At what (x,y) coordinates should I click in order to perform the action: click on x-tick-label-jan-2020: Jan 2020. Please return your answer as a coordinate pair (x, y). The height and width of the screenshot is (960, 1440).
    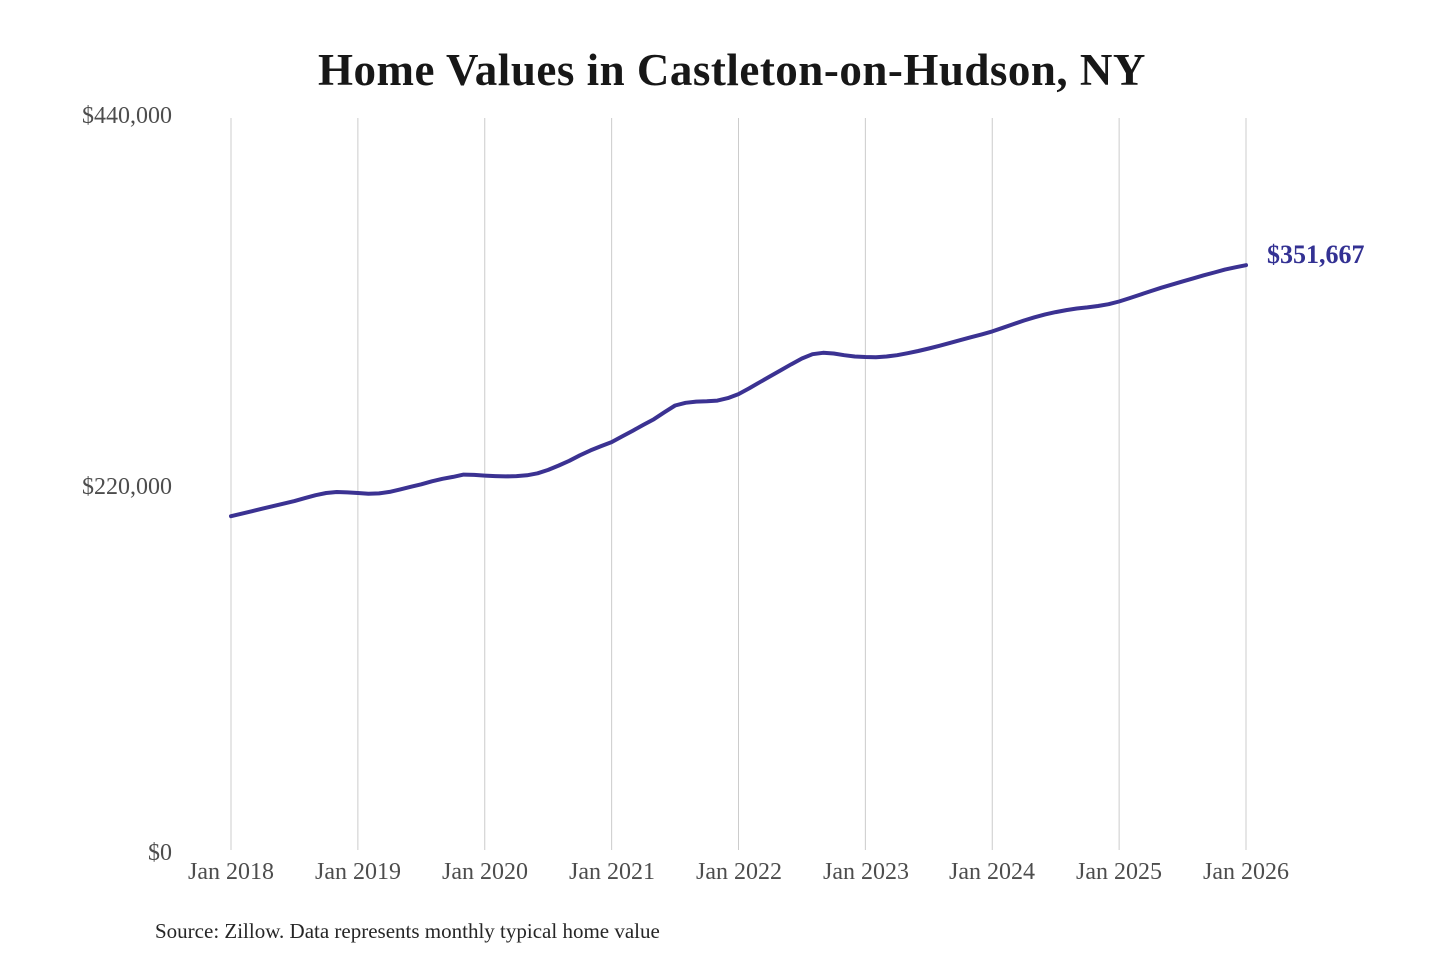
    Looking at the image, I should click on (485, 872).